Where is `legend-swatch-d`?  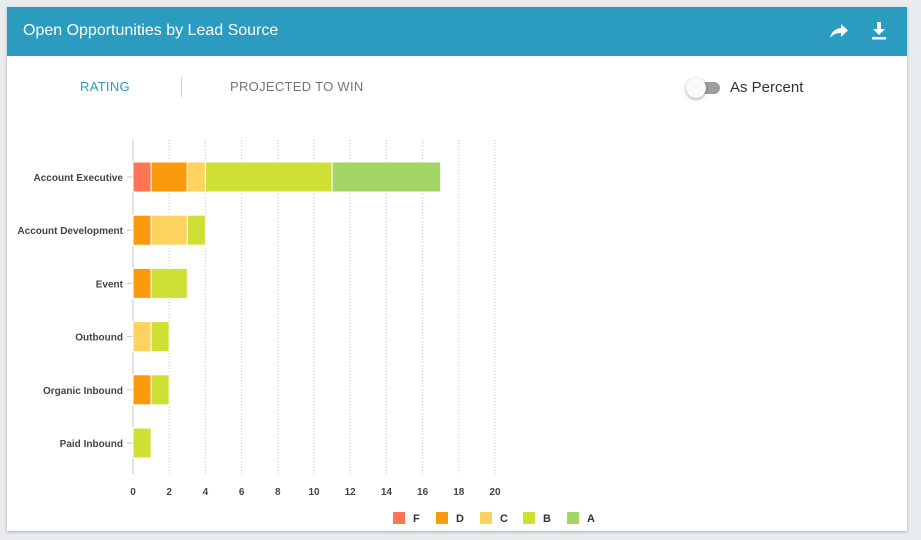 legend-swatch-d is located at coordinates (442, 518).